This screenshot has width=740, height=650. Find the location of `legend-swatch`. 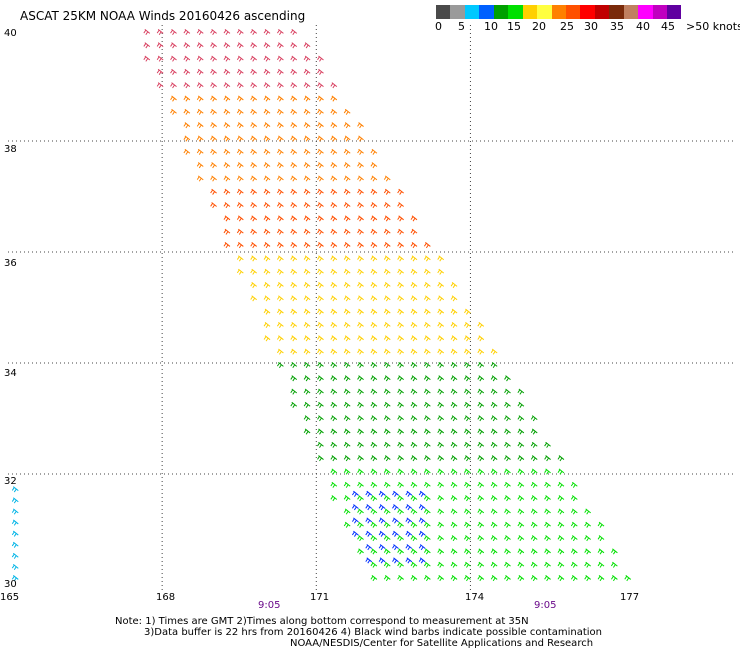

legend-swatch is located at coordinates (457, 12).